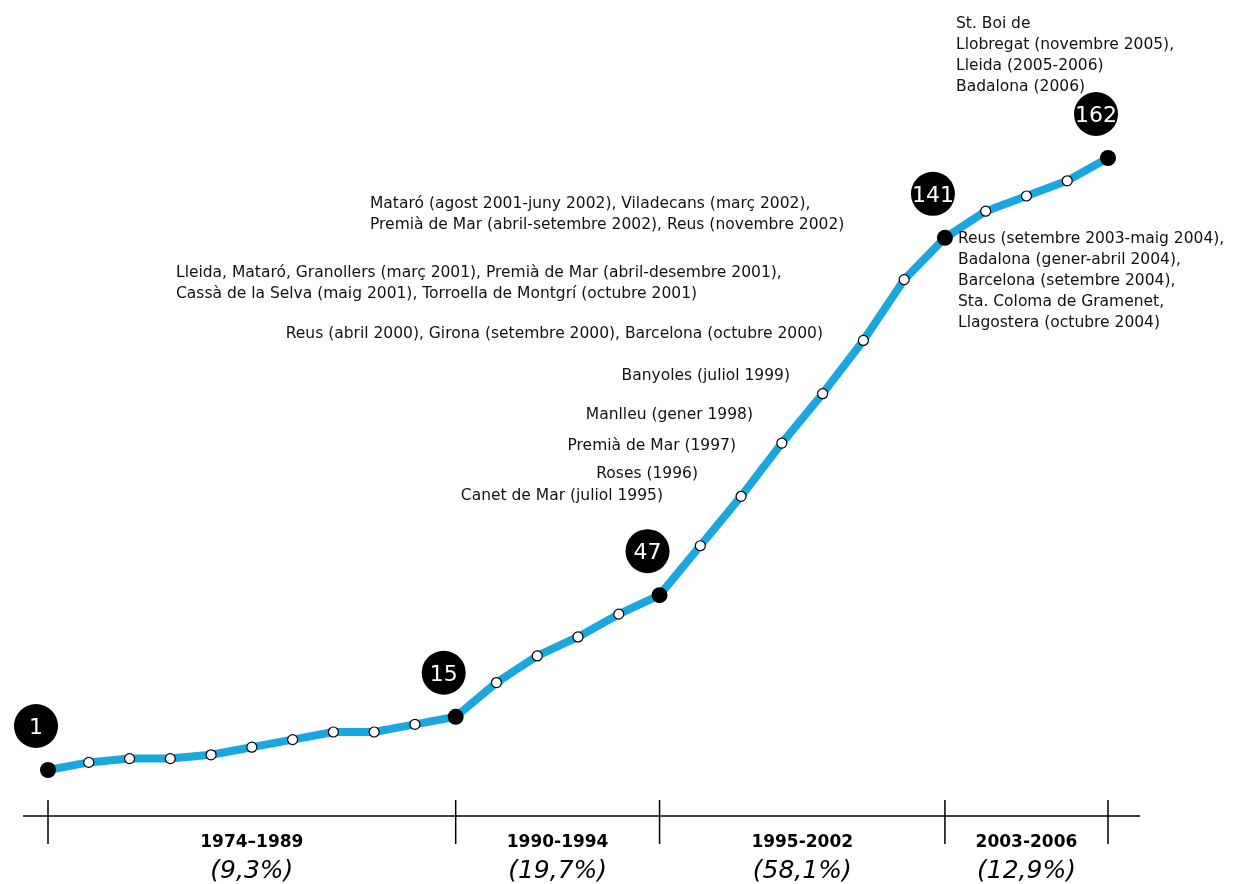 Image resolution: width=1238 pixels, height=884 pixels. What do you see at coordinates (36, 726) in the screenshot?
I see `data-label: 1` at bounding box center [36, 726].